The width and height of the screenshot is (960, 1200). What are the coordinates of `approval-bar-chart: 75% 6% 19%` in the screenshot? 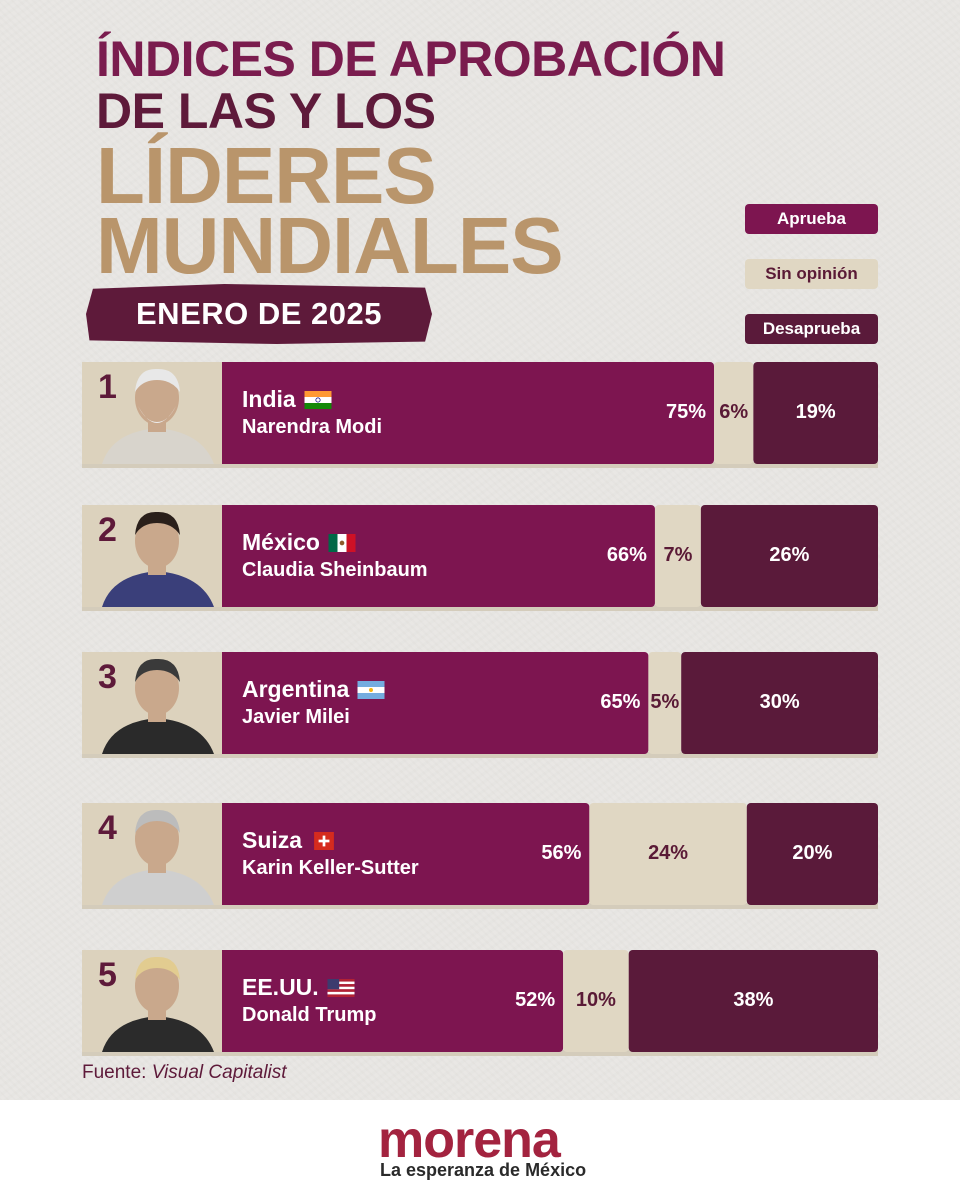 It's located at (547, 413).